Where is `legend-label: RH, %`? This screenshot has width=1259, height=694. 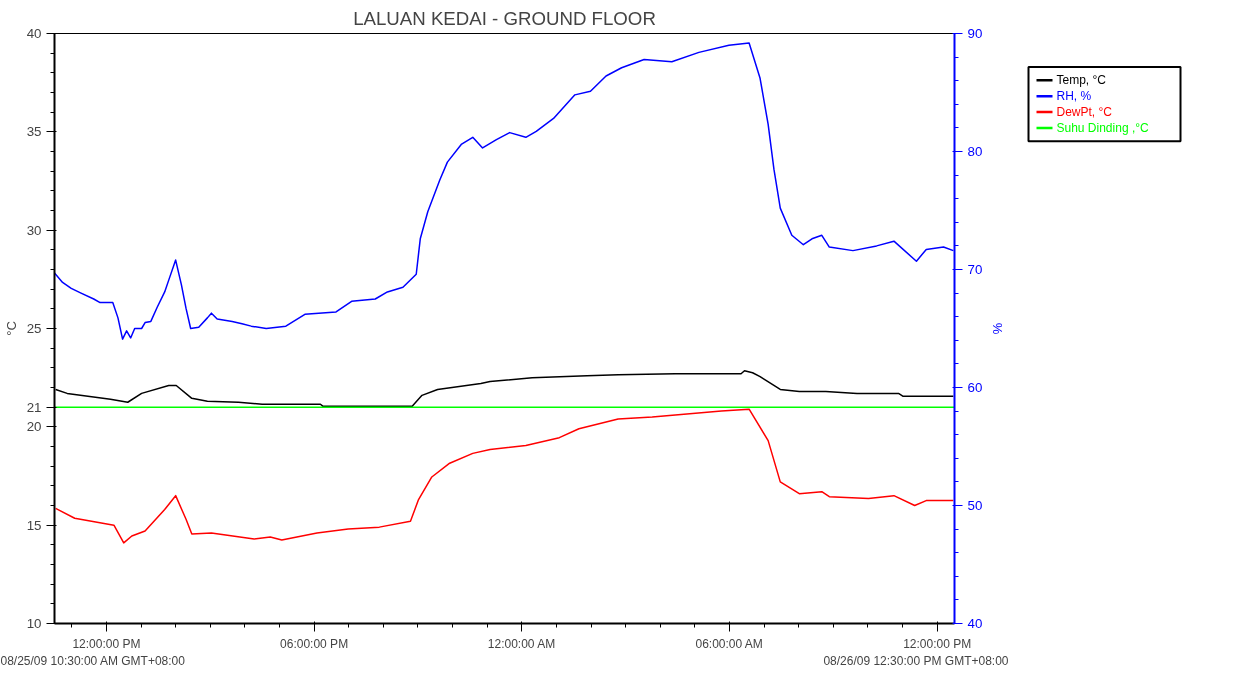
legend-label: RH, % is located at coordinates (1074, 96).